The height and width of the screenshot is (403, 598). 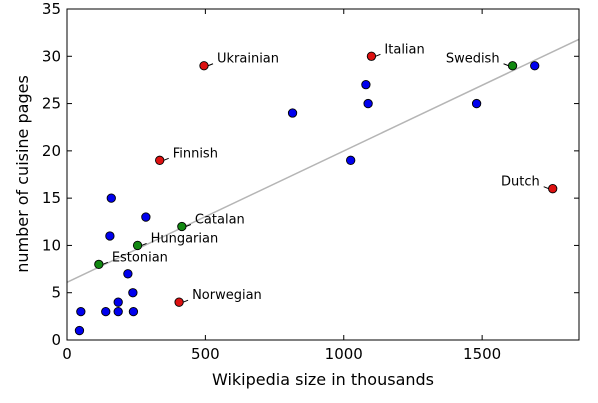 I want to click on x-tick-label-0: 0, so click(x=67, y=354).